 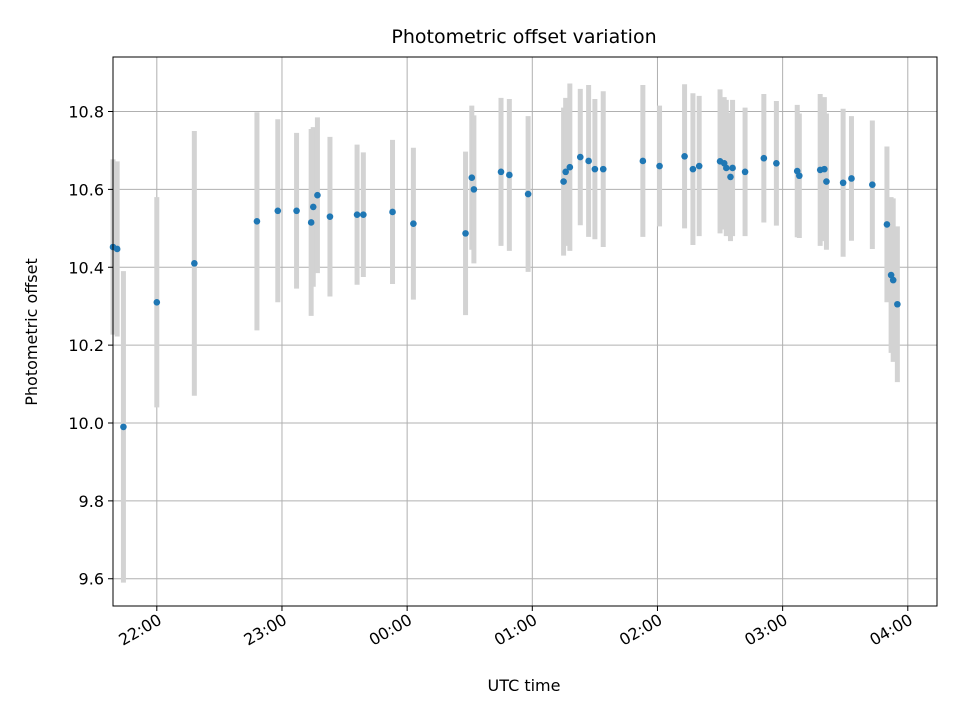 What do you see at coordinates (86, 189) in the screenshot?
I see `y-tick-label: 10.6` at bounding box center [86, 189].